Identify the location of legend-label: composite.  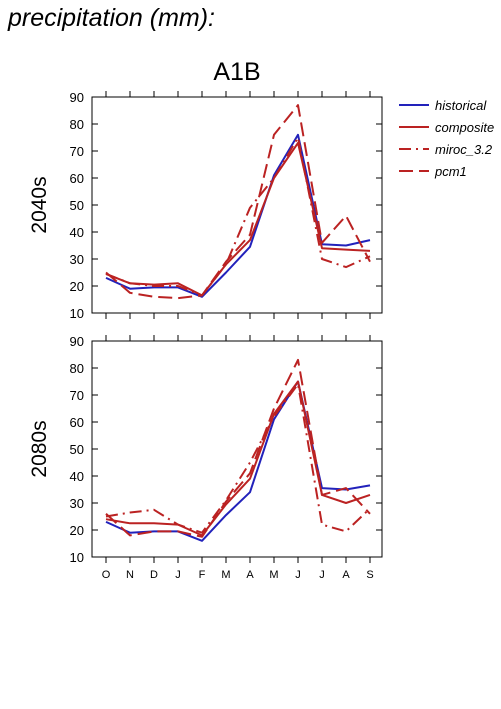
(464, 127).